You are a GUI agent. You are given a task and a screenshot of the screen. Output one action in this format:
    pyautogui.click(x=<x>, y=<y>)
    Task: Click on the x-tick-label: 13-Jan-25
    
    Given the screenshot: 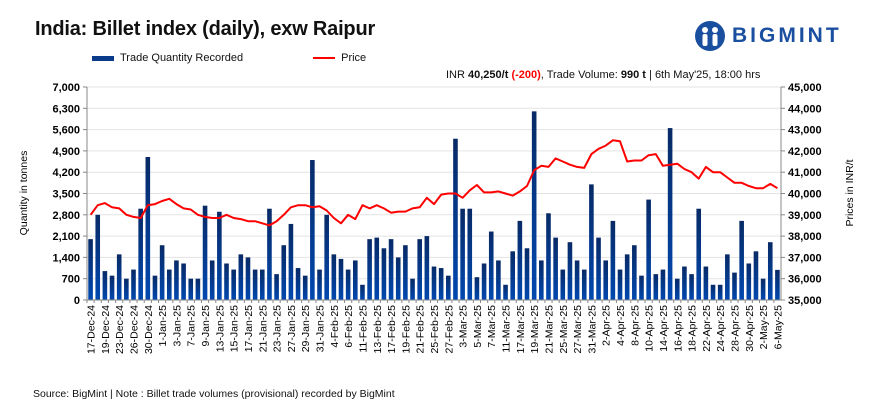 What is the action you would take?
    pyautogui.click(x=220, y=328)
    